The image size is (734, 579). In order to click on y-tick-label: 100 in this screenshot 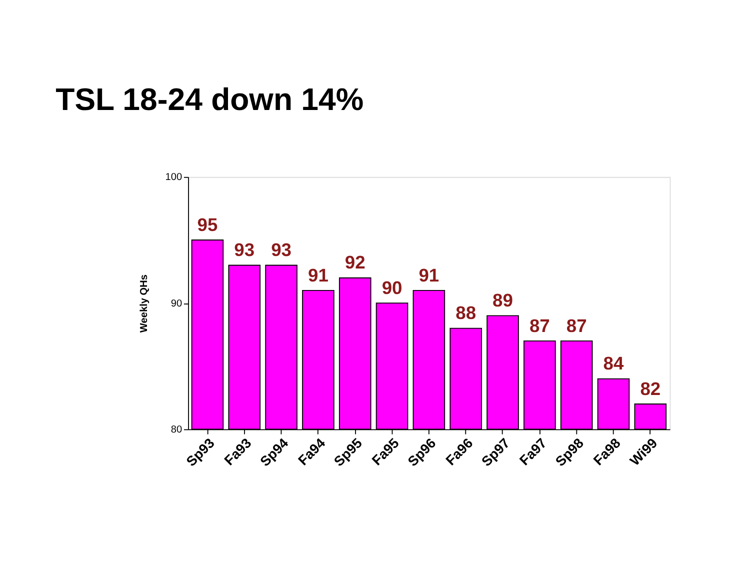, I will do `click(174, 178)`.